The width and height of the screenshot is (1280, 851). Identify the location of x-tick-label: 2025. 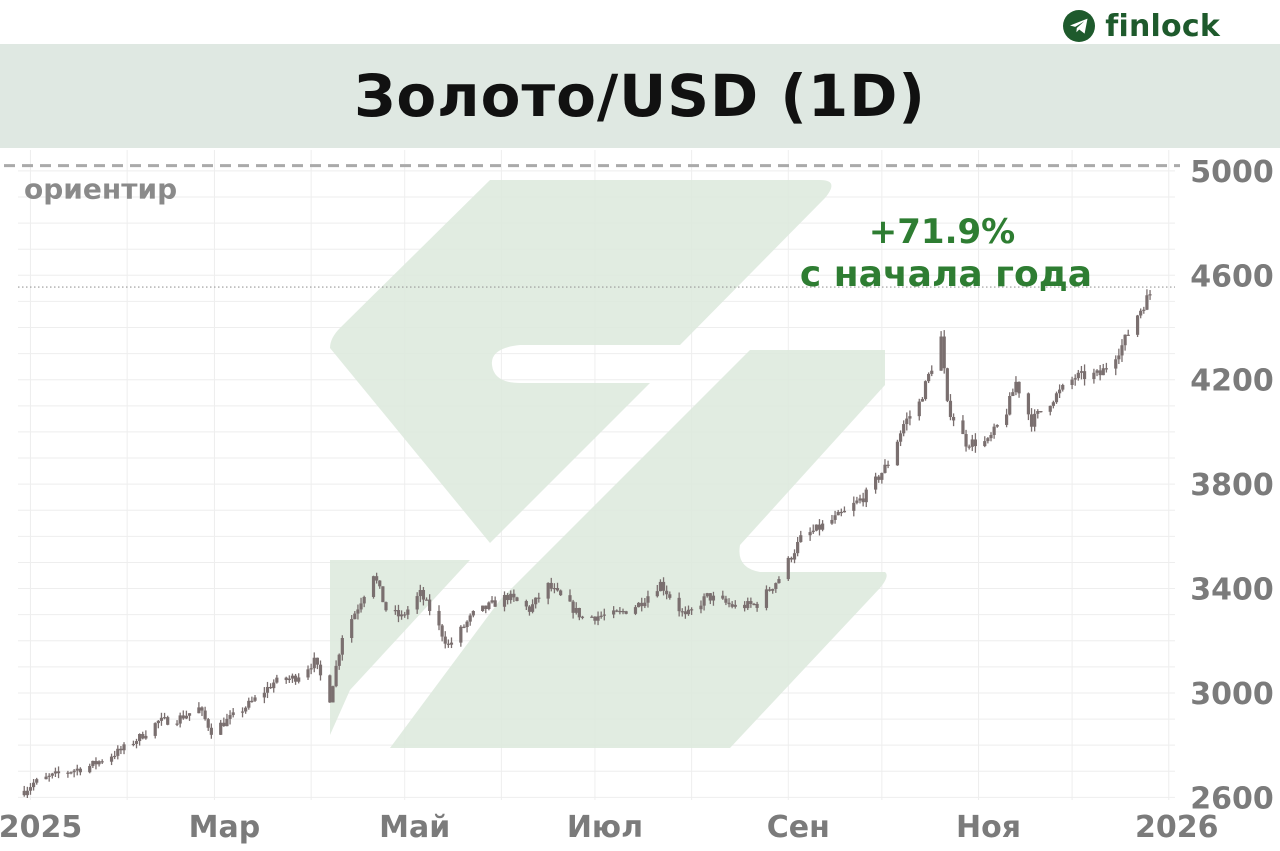
(41, 827).